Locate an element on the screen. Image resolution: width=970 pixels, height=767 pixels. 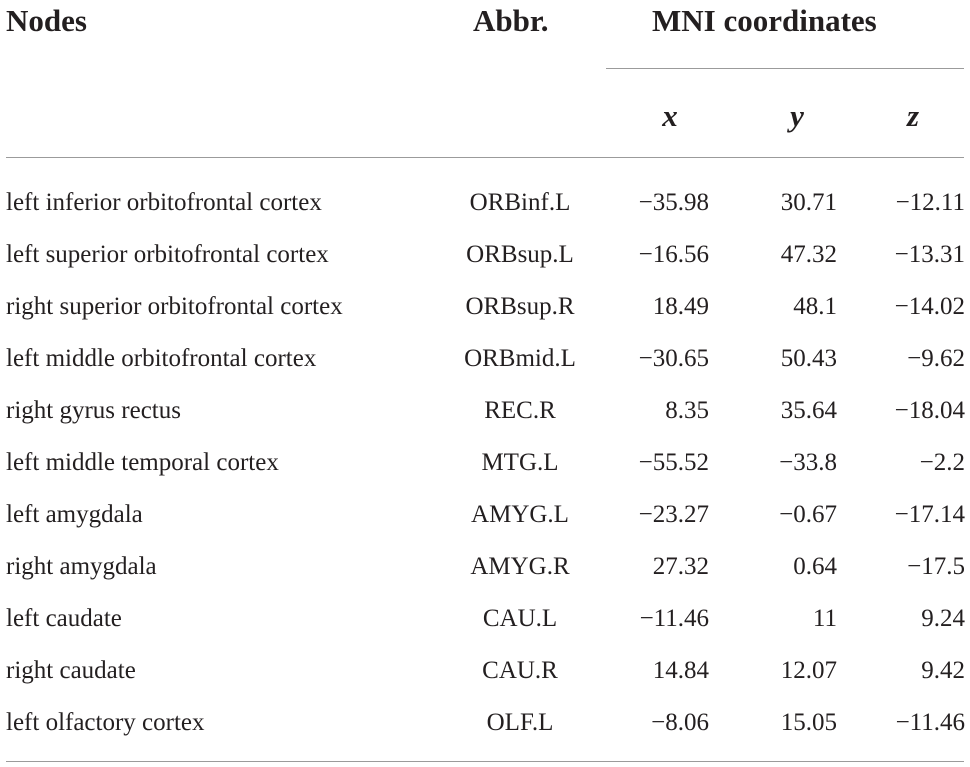
header-x: x is located at coordinates (670, 115).